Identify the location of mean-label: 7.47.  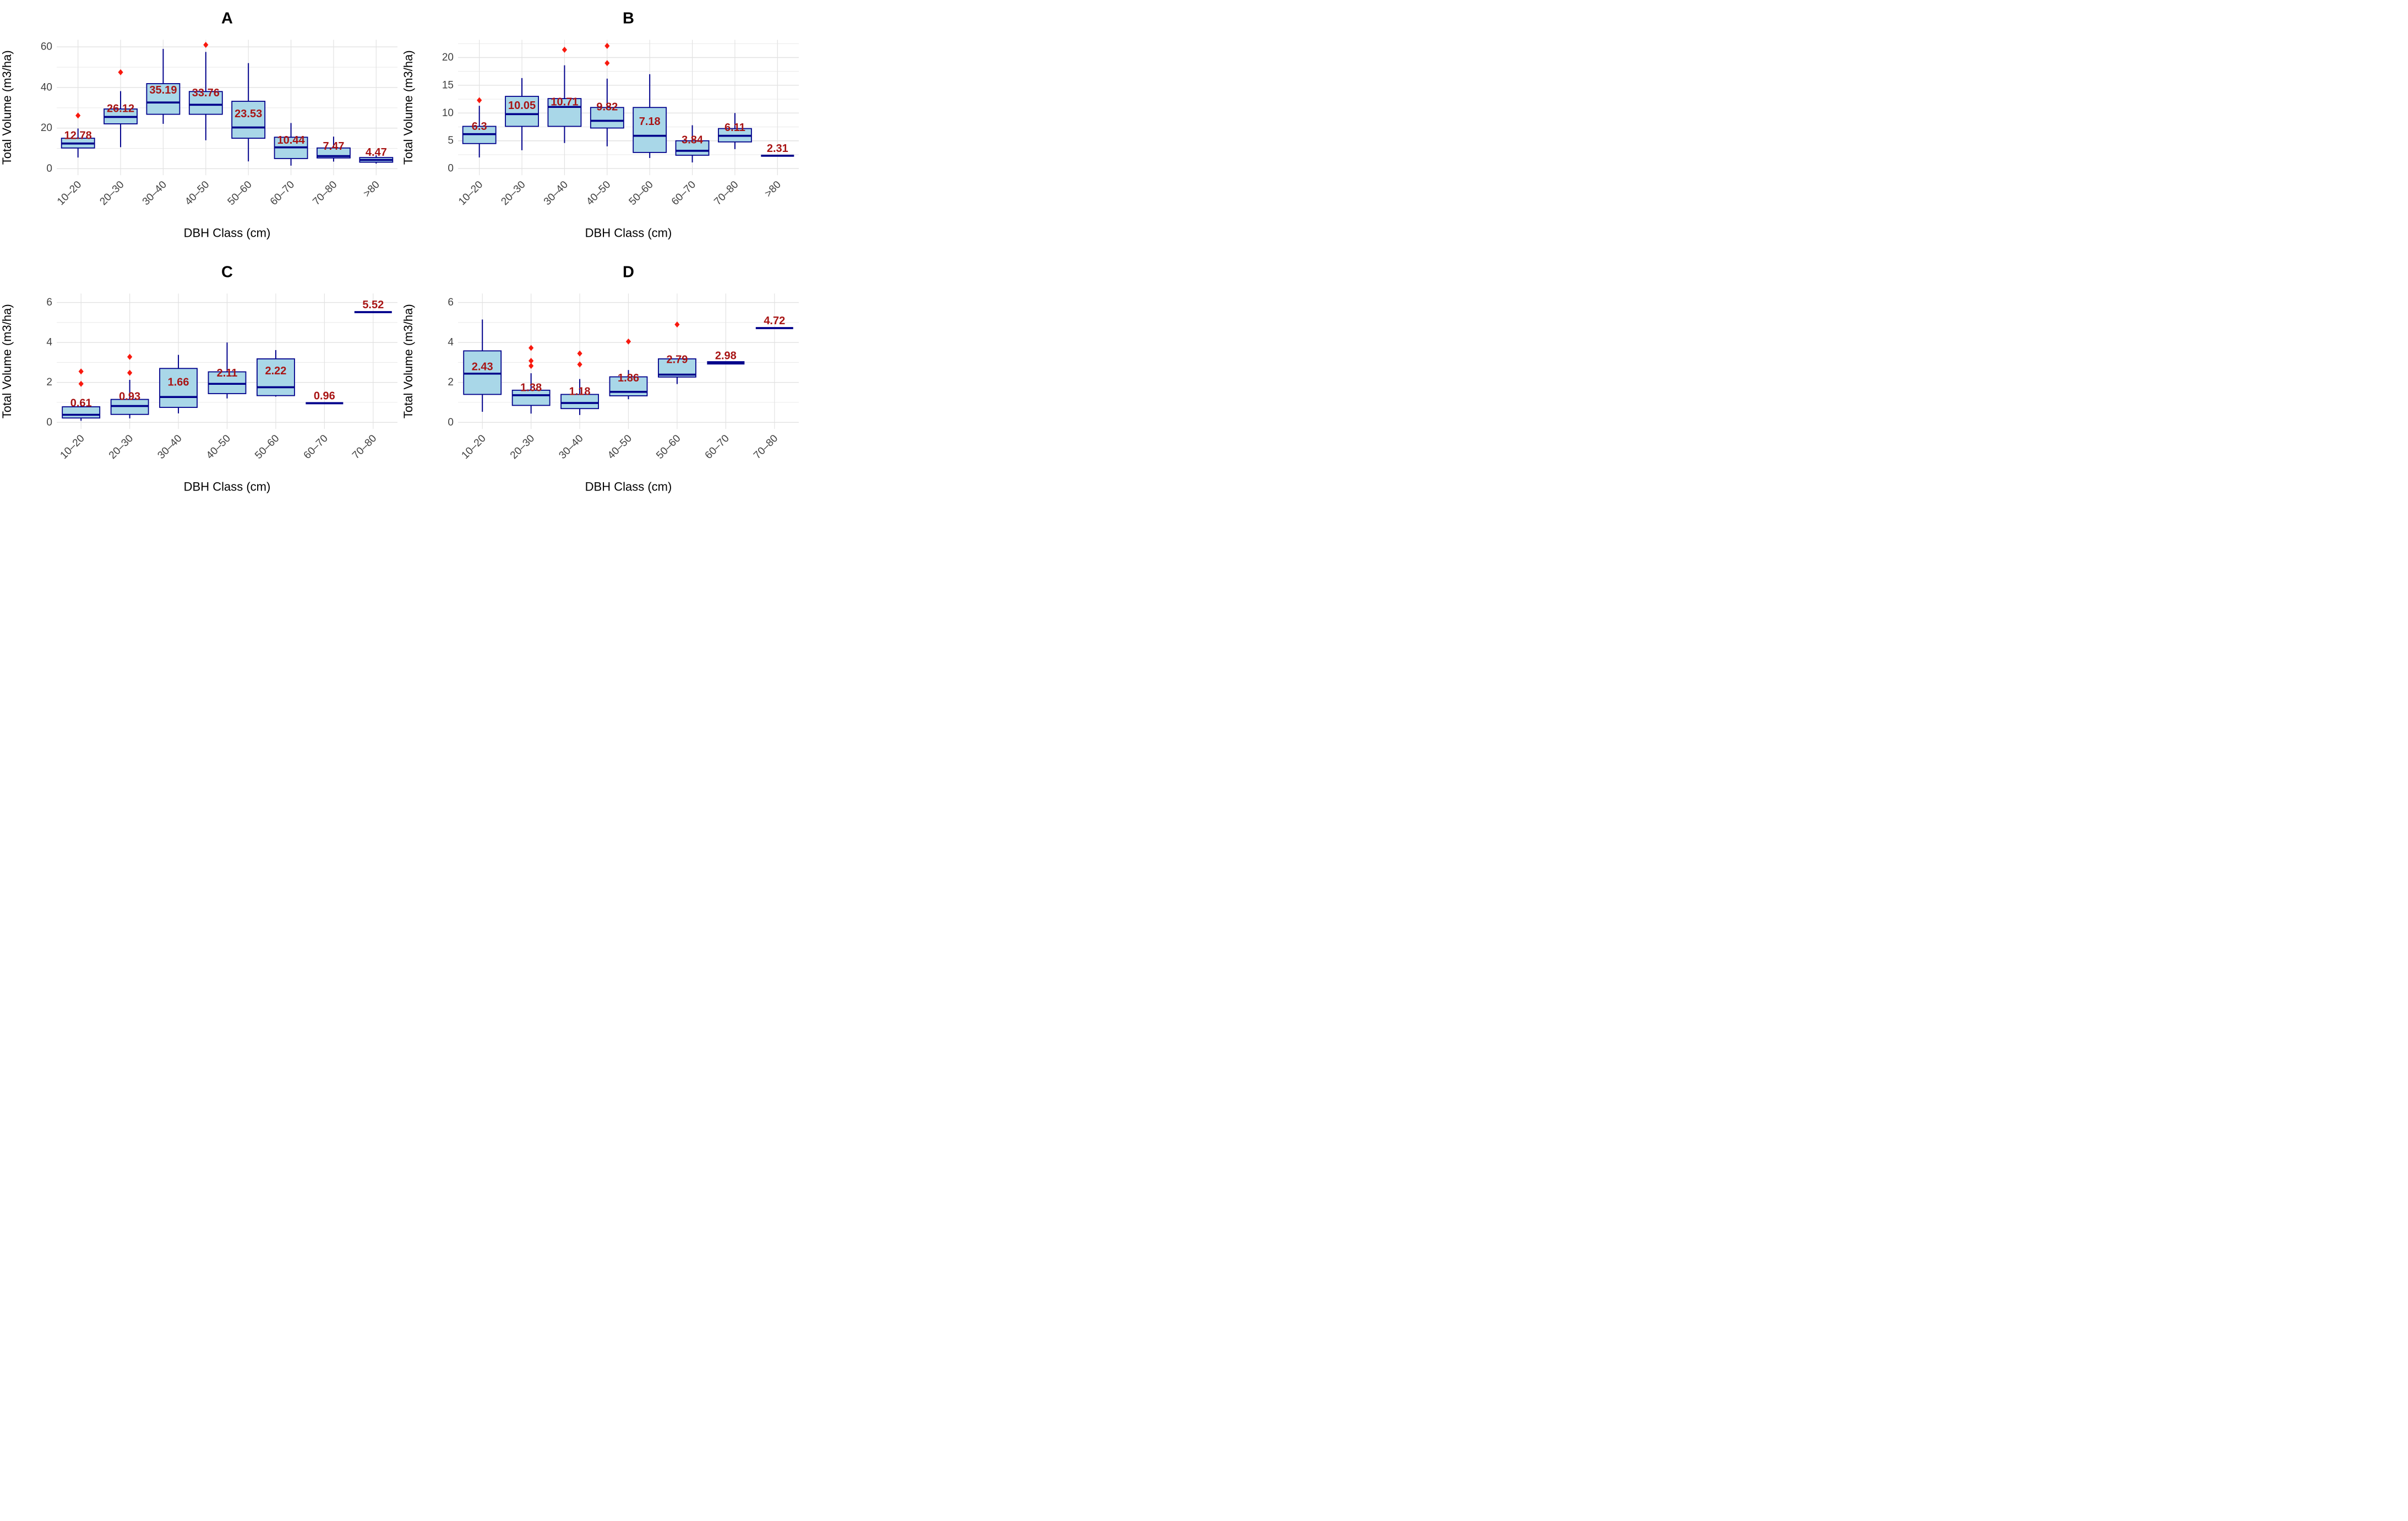
(333, 146).